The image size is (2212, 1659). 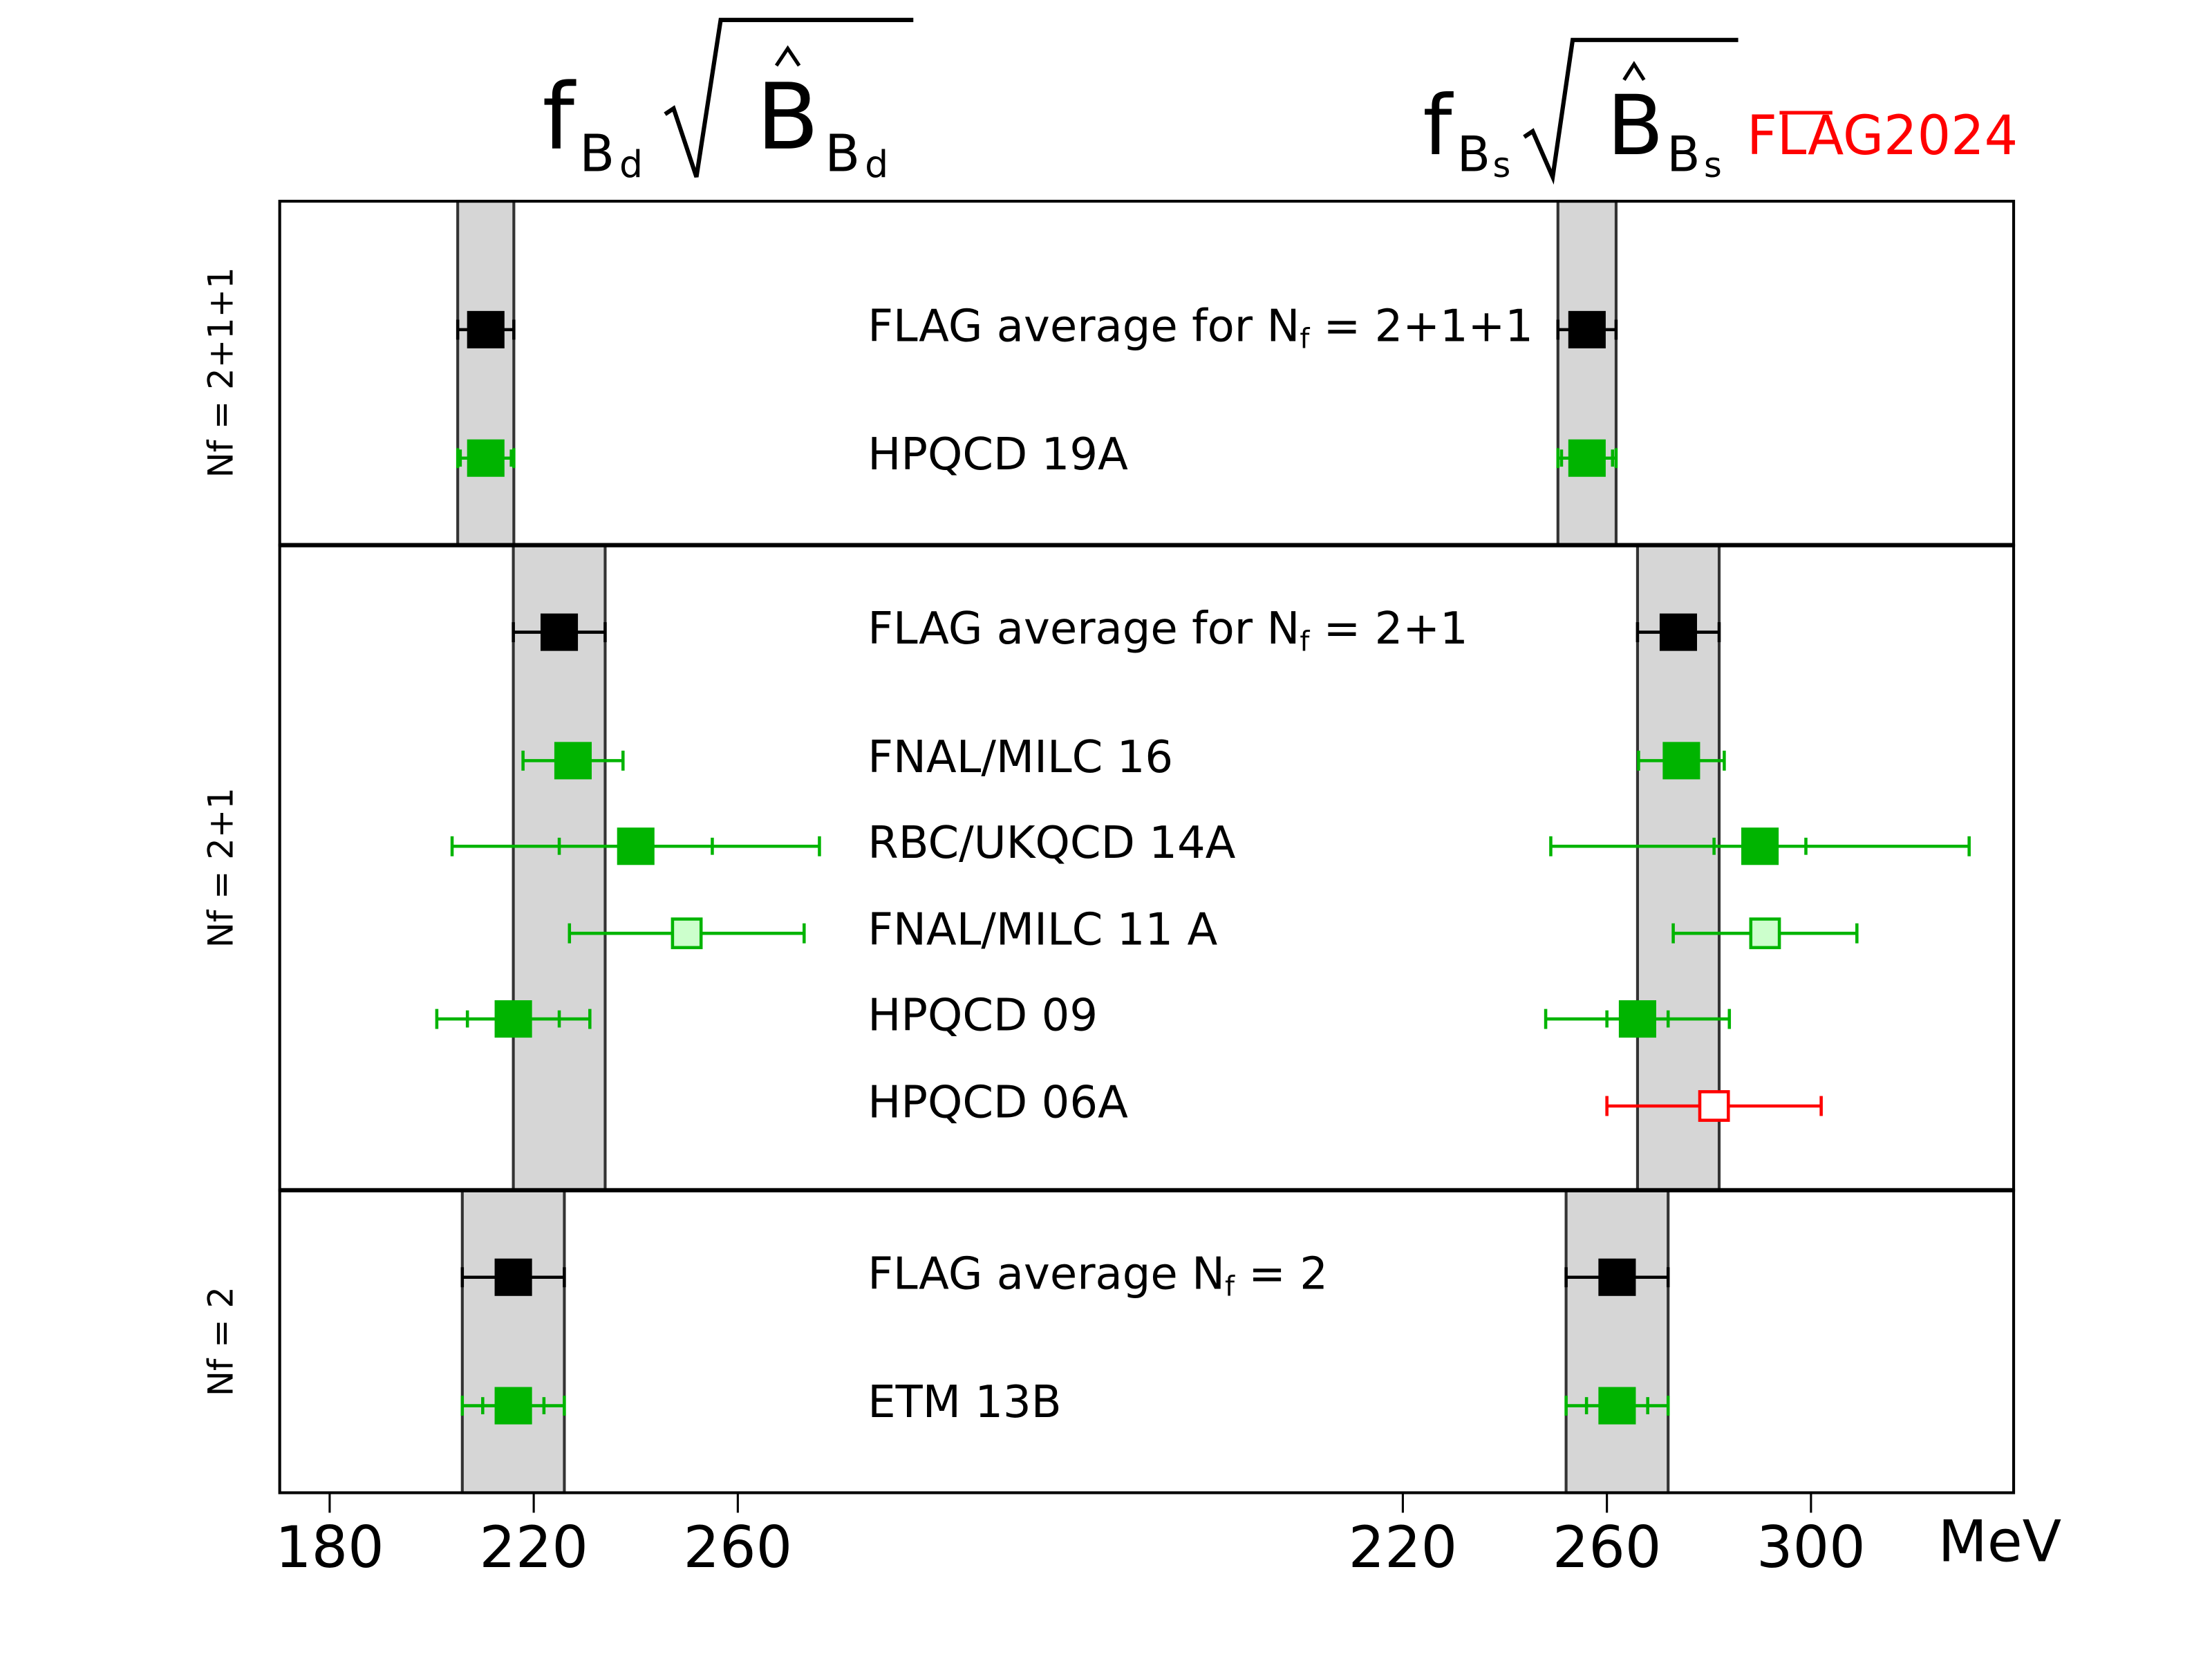 I want to click on right-point-rbc-ukqcd-14a, so click(x=1760, y=846).